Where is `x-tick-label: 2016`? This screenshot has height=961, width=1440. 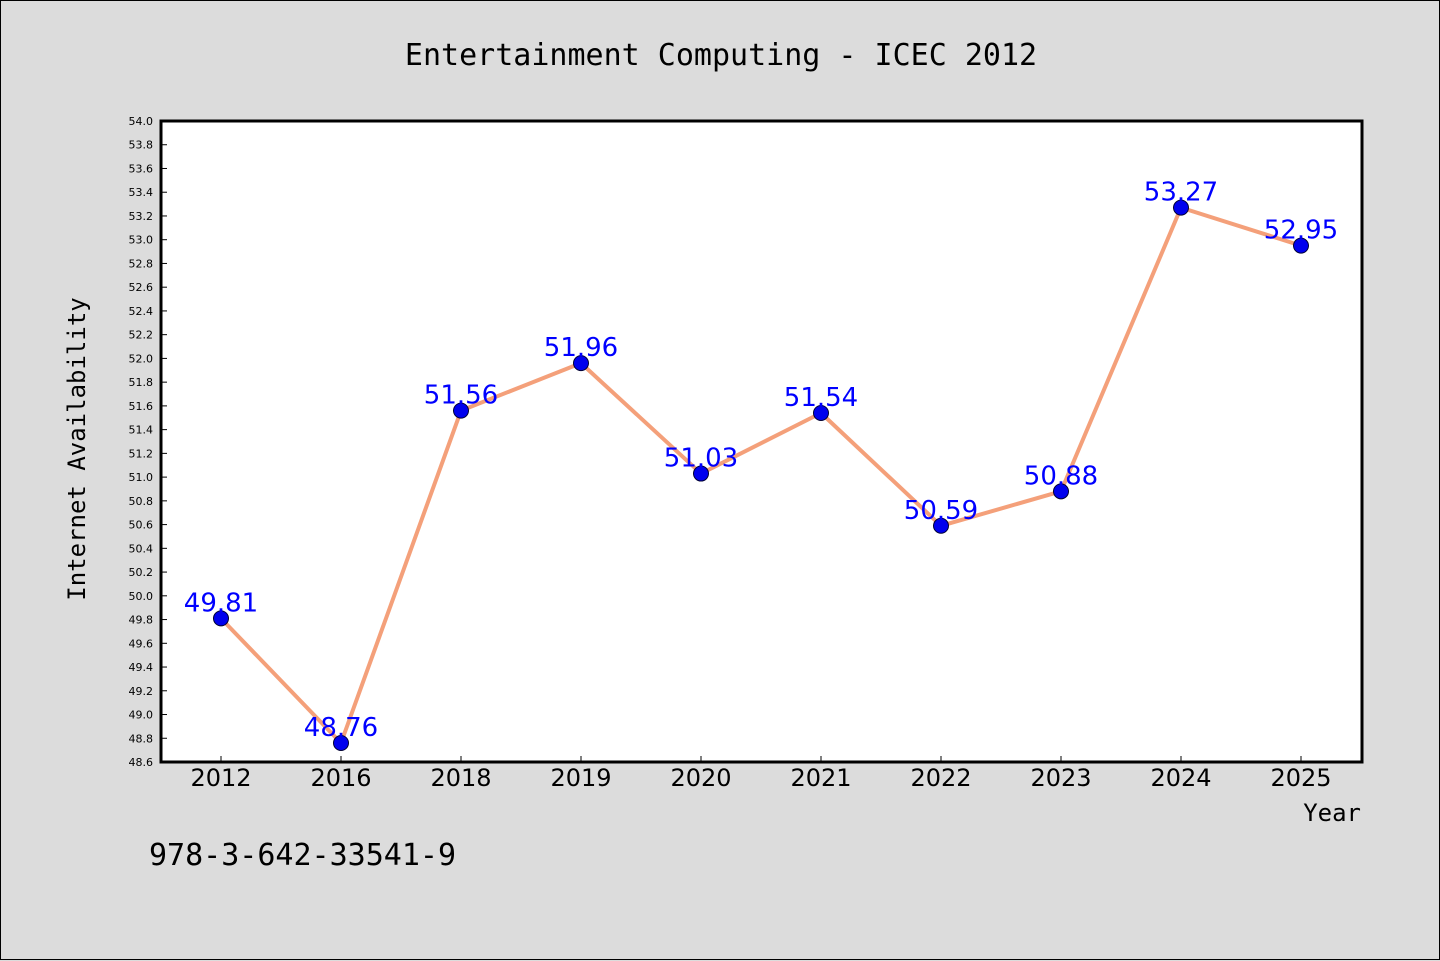 x-tick-label: 2016 is located at coordinates (340, 778).